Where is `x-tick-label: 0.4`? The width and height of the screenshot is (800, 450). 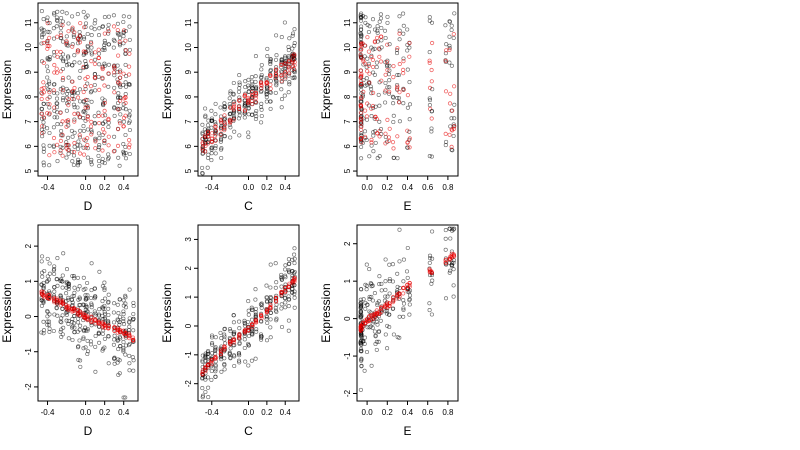
x-tick-label: 0.4 is located at coordinates (124, 187).